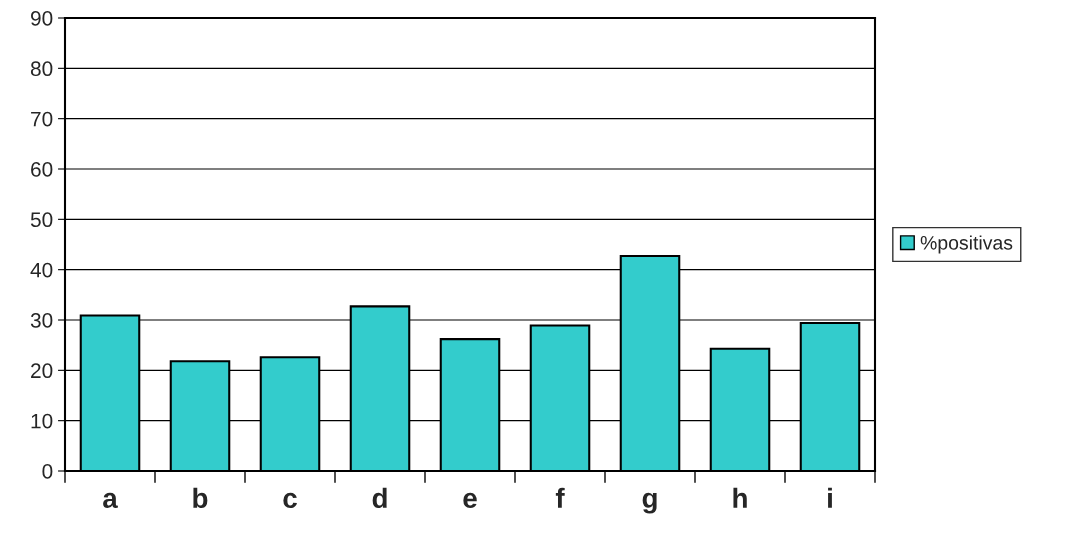 Image resolution: width=1069 pixels, height=535 pixels. I want to click on x-tick-label: c, so click(290, 500).